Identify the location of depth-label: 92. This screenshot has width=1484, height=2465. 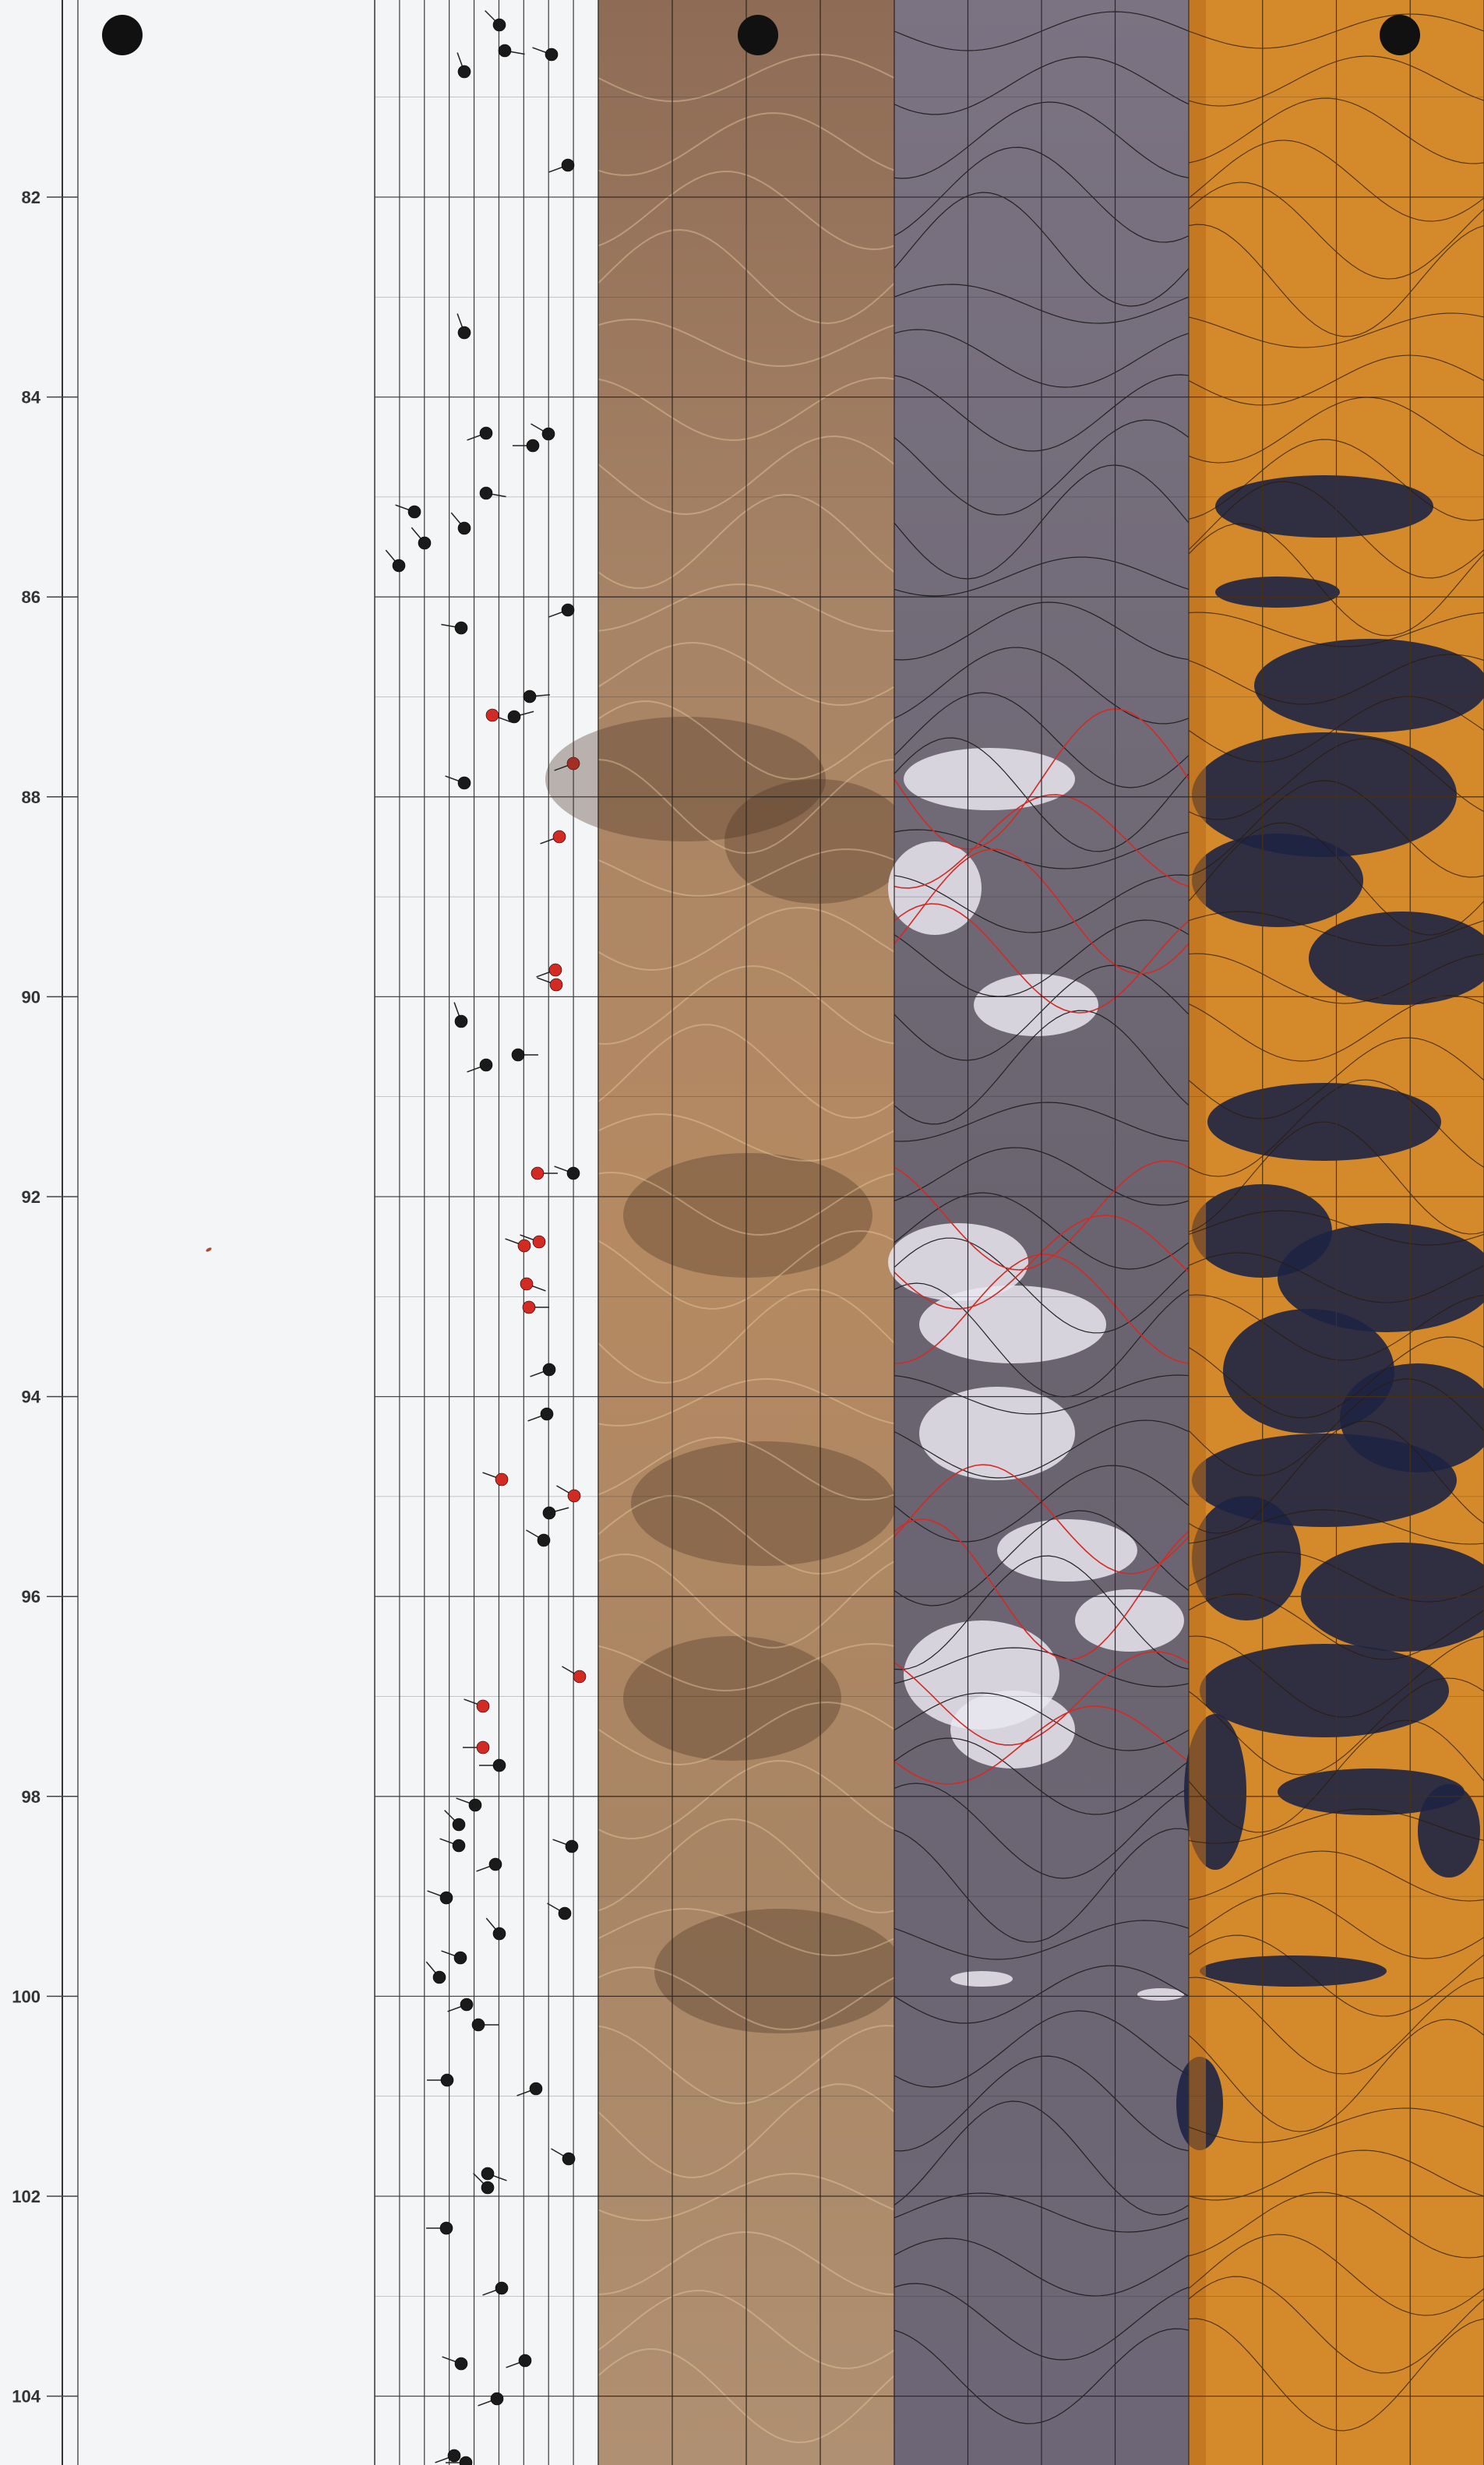
(31, 1197).